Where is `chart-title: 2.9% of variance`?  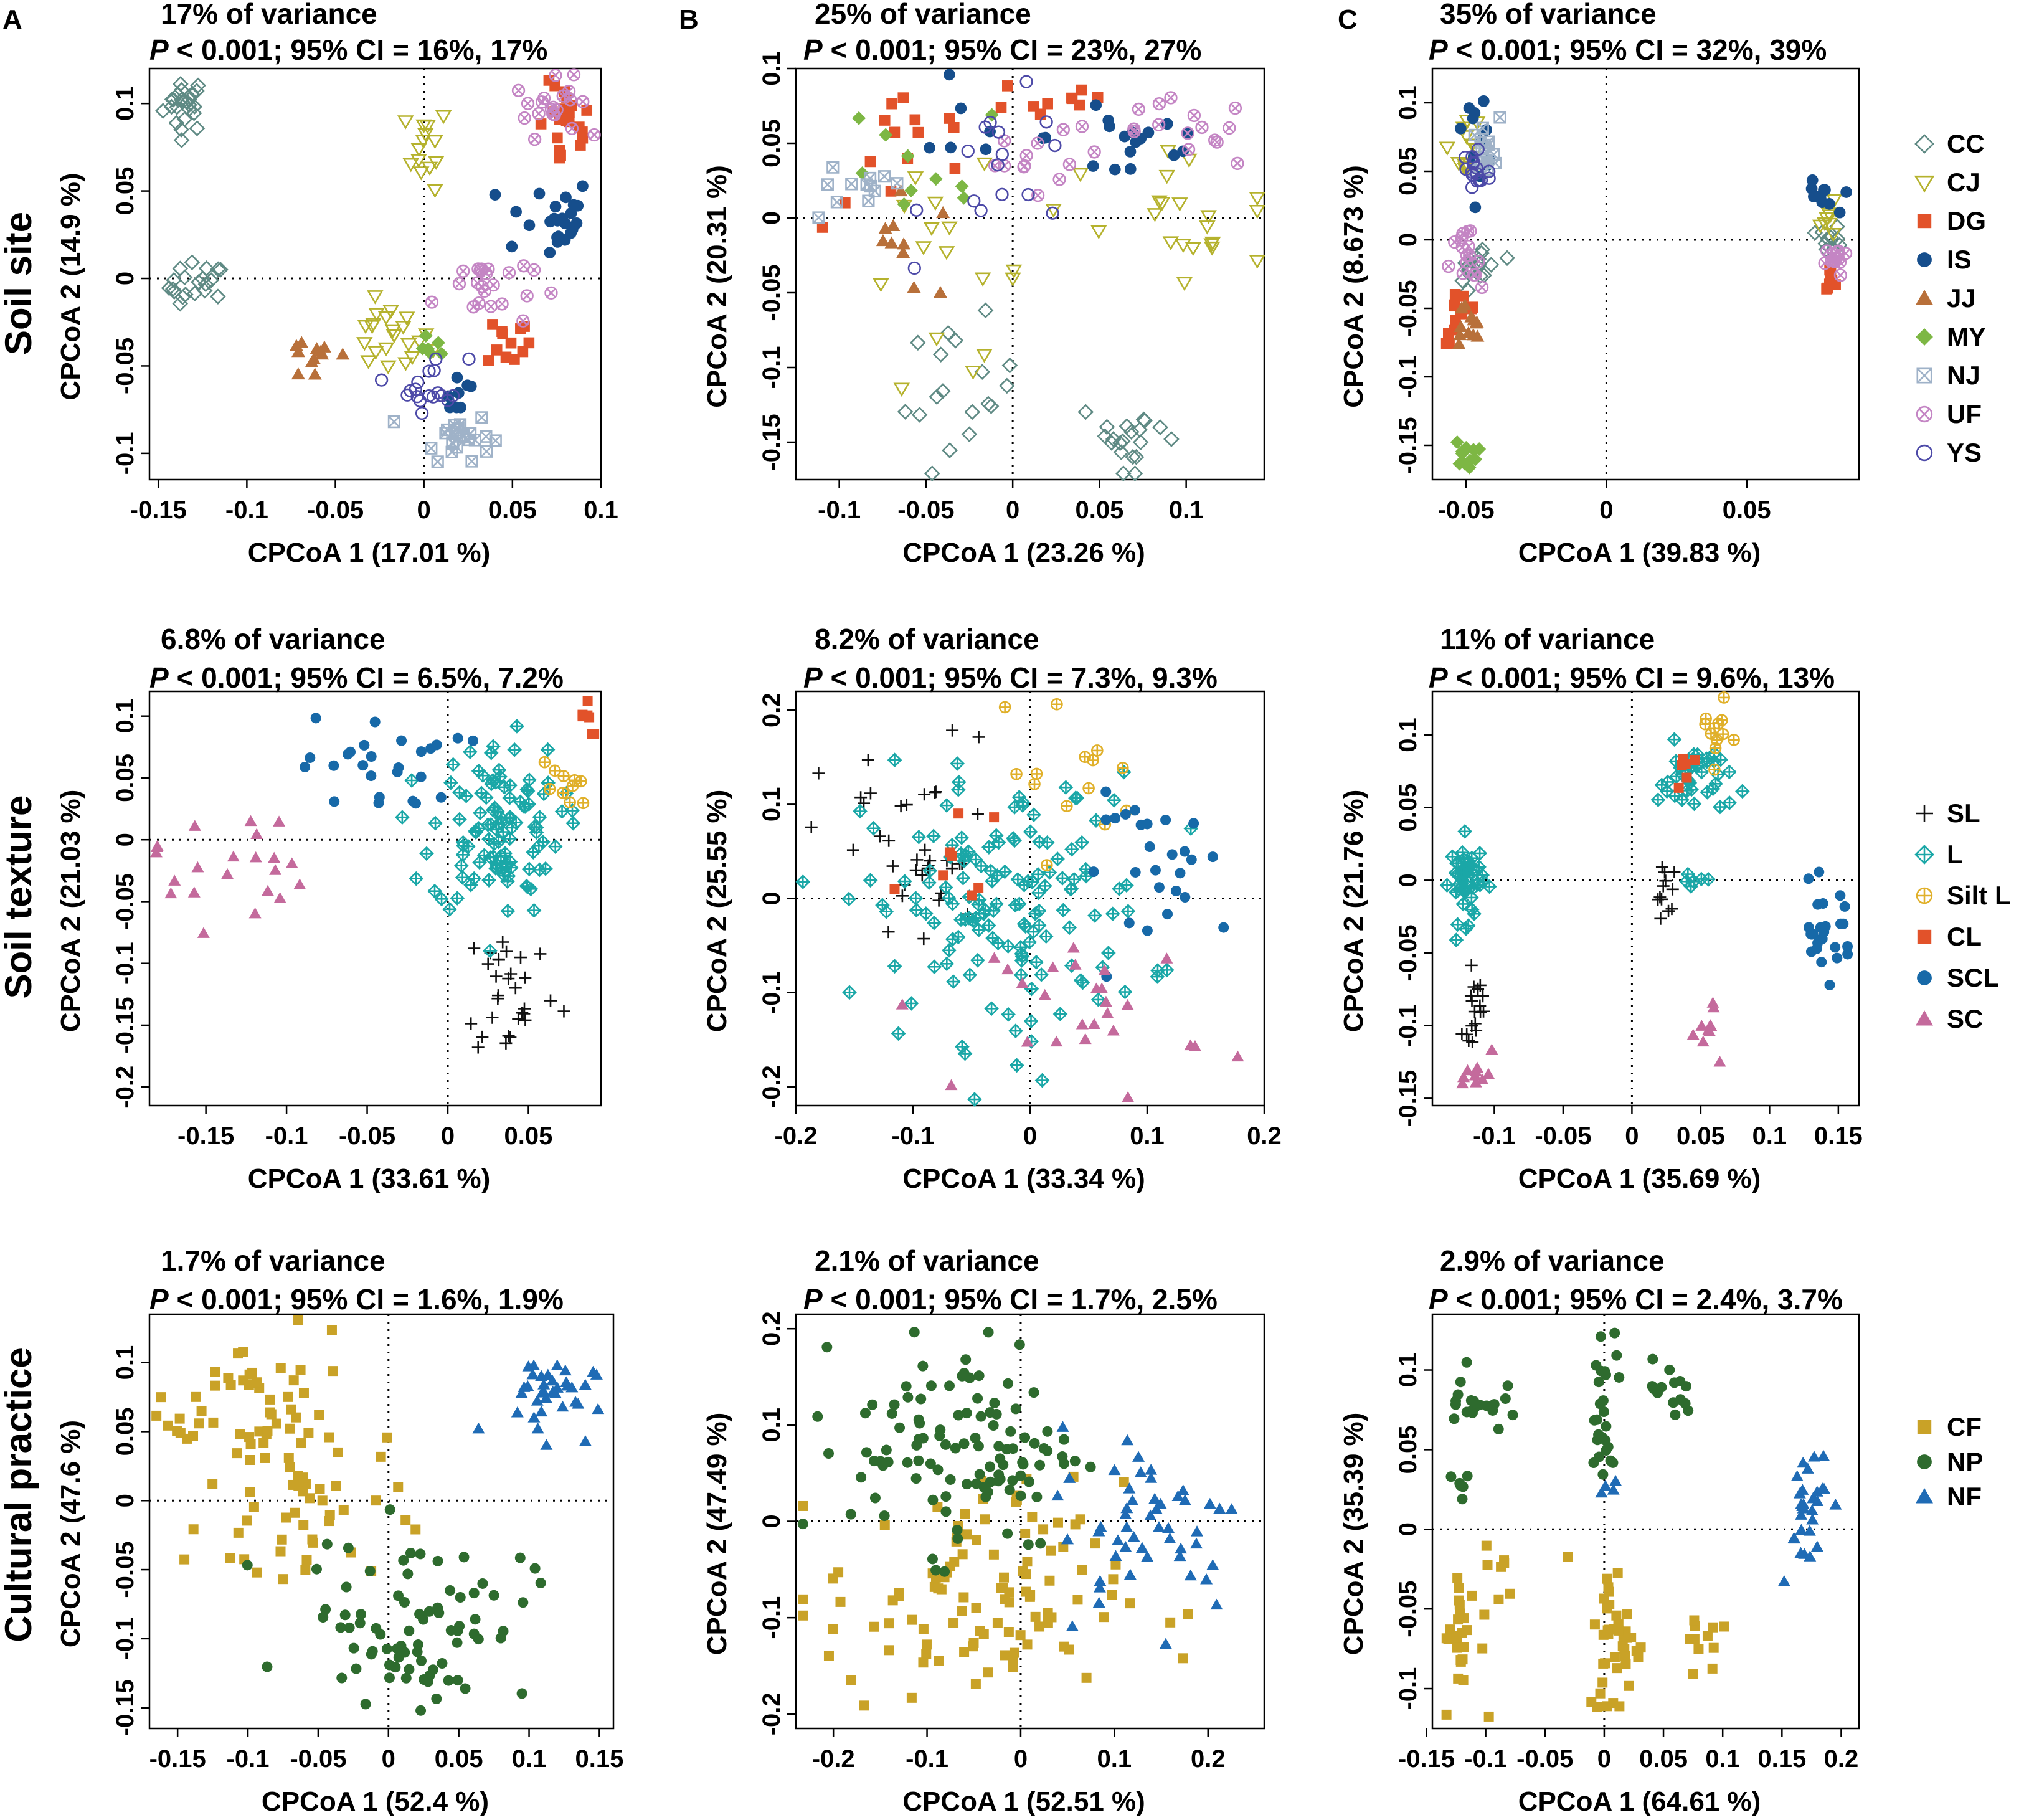 chart-title: 2.9% of variance is located at coordinates (1553, 1261).